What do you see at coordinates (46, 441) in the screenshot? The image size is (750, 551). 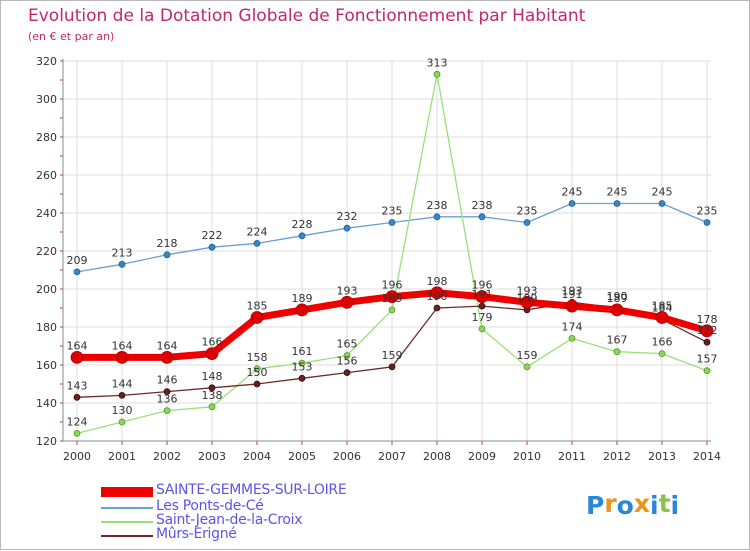 I see `y-tick-label: 120` at bounding box center [46, 441].